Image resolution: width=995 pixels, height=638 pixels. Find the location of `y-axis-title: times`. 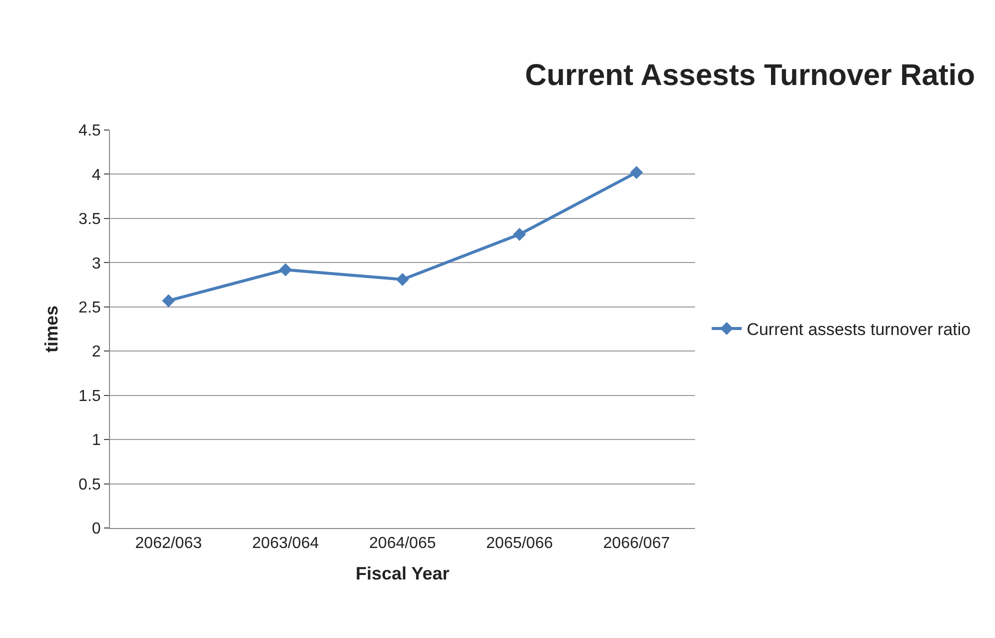

y-axis-title: times is located at coordinates (52, 329).